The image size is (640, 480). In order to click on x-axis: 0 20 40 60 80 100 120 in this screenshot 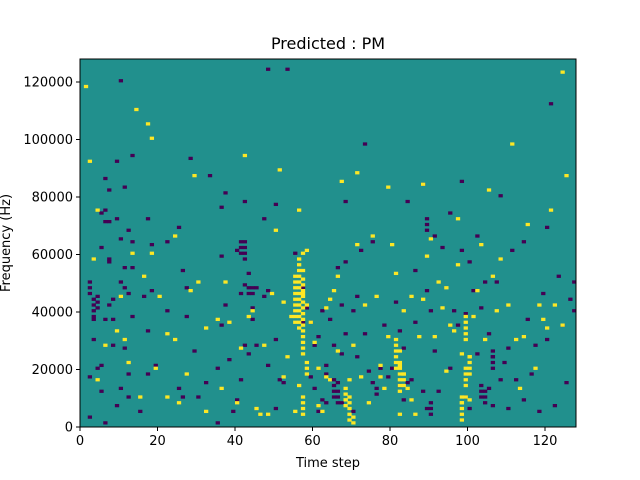, I will do `click(317, 438)`.